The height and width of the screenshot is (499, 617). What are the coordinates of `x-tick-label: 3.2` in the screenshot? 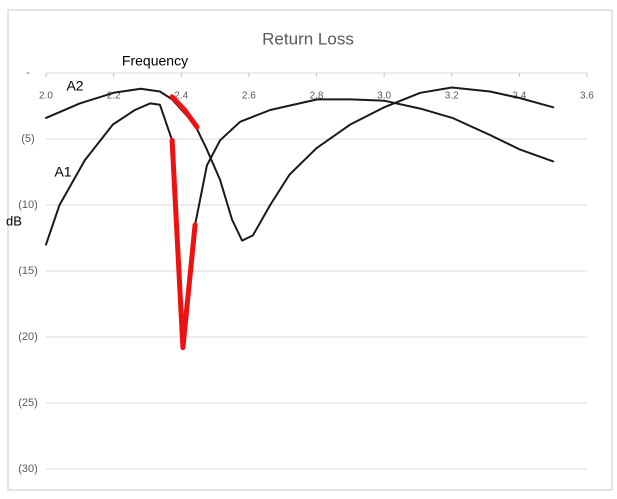 It's located at (452, 96).